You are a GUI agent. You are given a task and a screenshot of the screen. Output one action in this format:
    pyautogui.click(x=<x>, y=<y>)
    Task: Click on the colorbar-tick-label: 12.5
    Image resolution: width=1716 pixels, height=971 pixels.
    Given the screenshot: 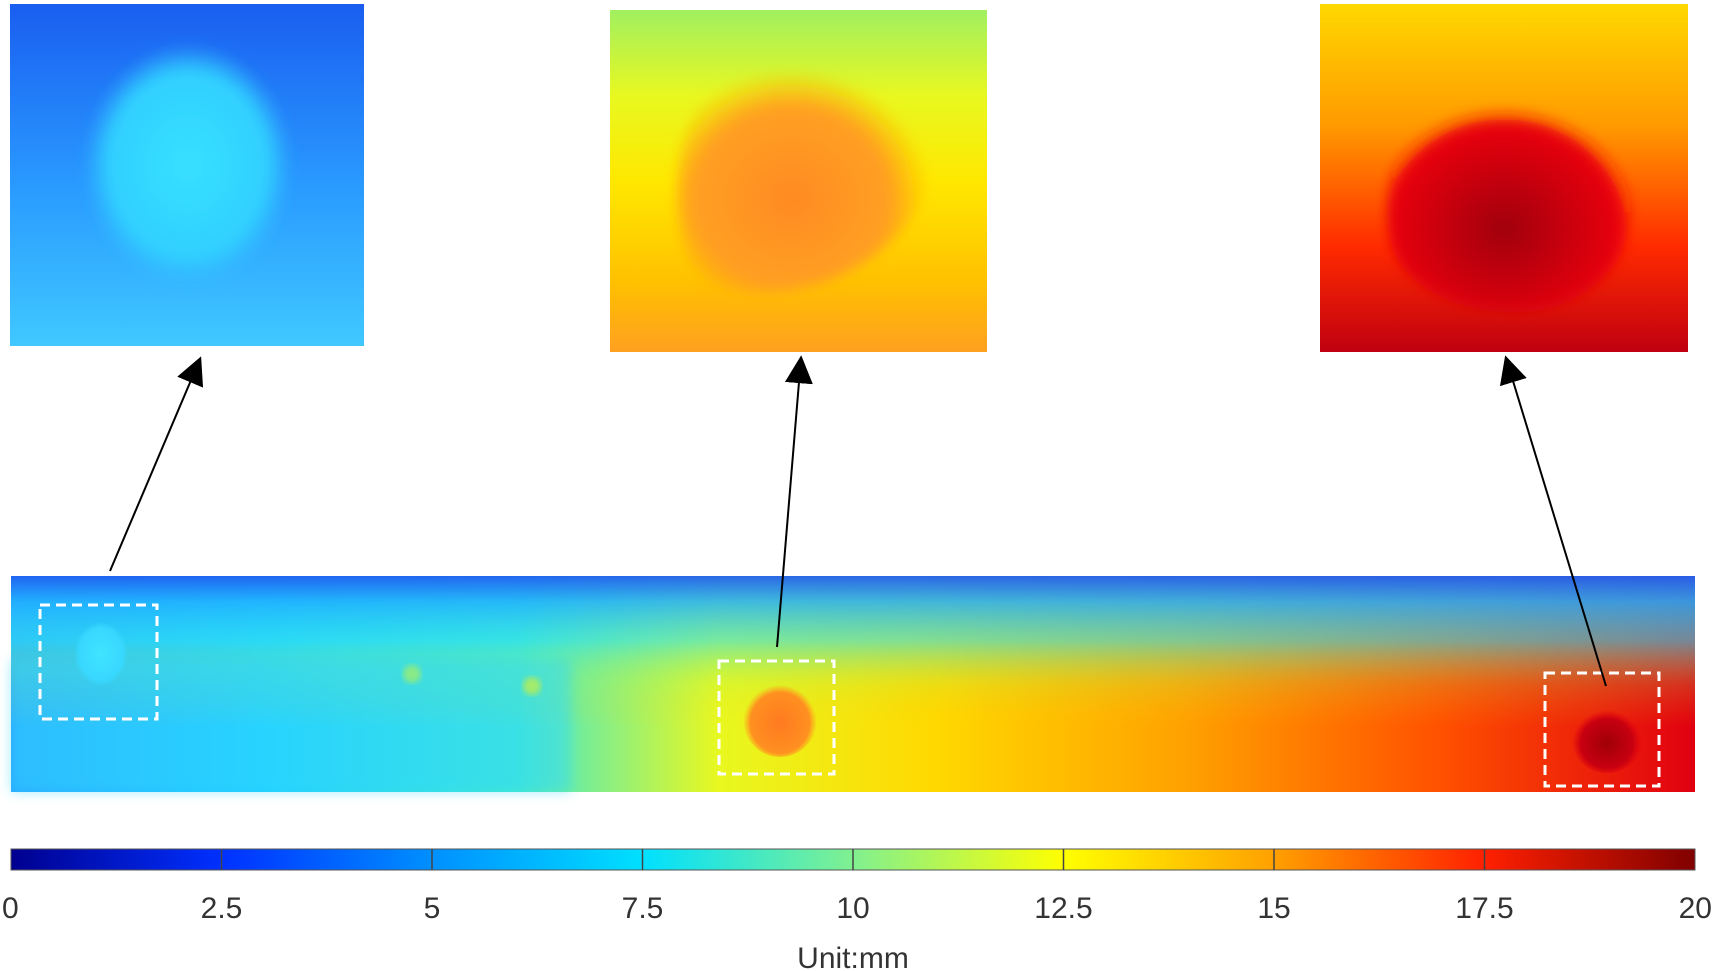 What is the action you would take?
    pyautogui.click(x=1063, y=908)
    